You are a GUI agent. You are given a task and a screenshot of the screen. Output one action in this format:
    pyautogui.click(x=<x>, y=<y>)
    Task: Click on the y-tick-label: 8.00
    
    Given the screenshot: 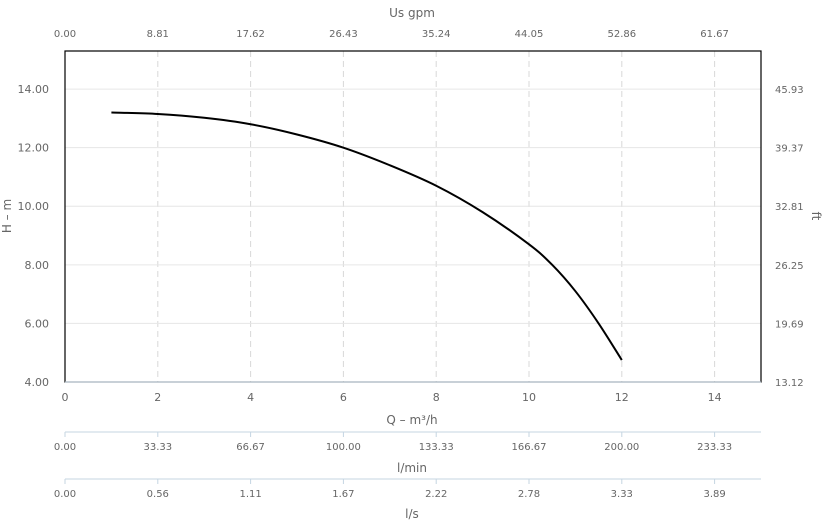 What is the action you would take?
    pyautogui.click(x=37, y=265)
    